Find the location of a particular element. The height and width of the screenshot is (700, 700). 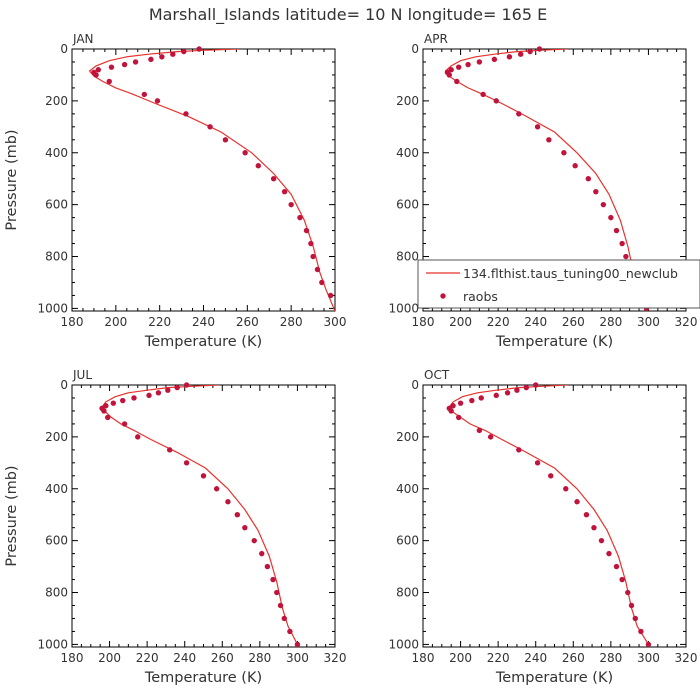

apr-xtick-label: 320 is located at coordinates (686, 322).